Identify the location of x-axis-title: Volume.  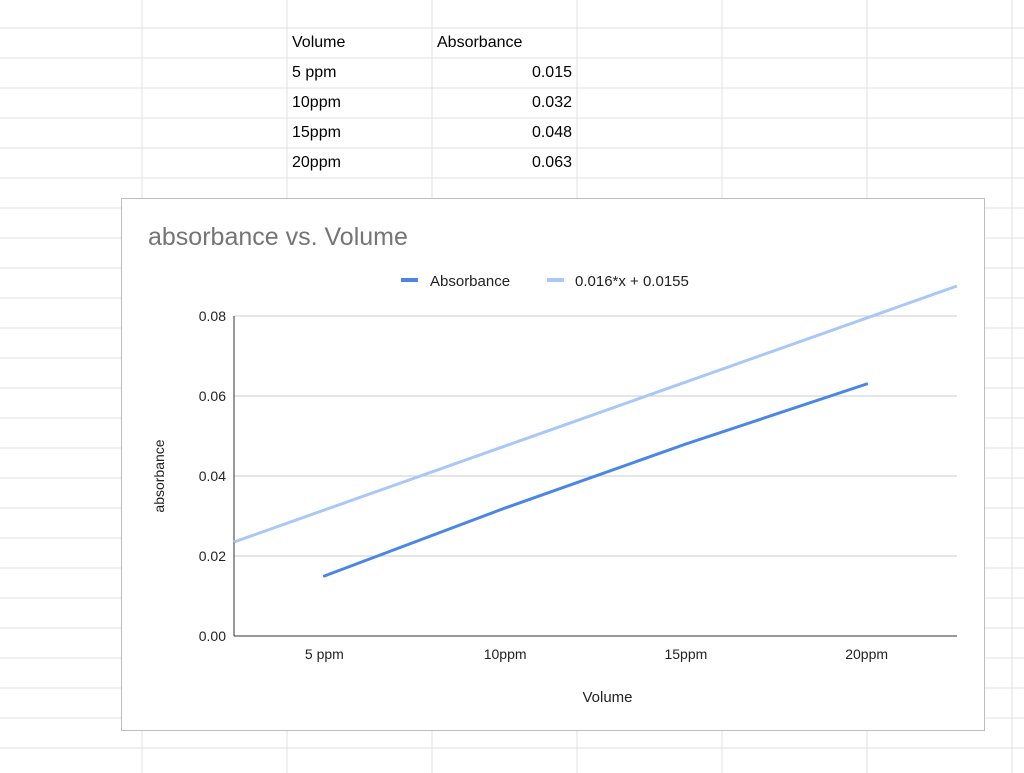
(607, 697).